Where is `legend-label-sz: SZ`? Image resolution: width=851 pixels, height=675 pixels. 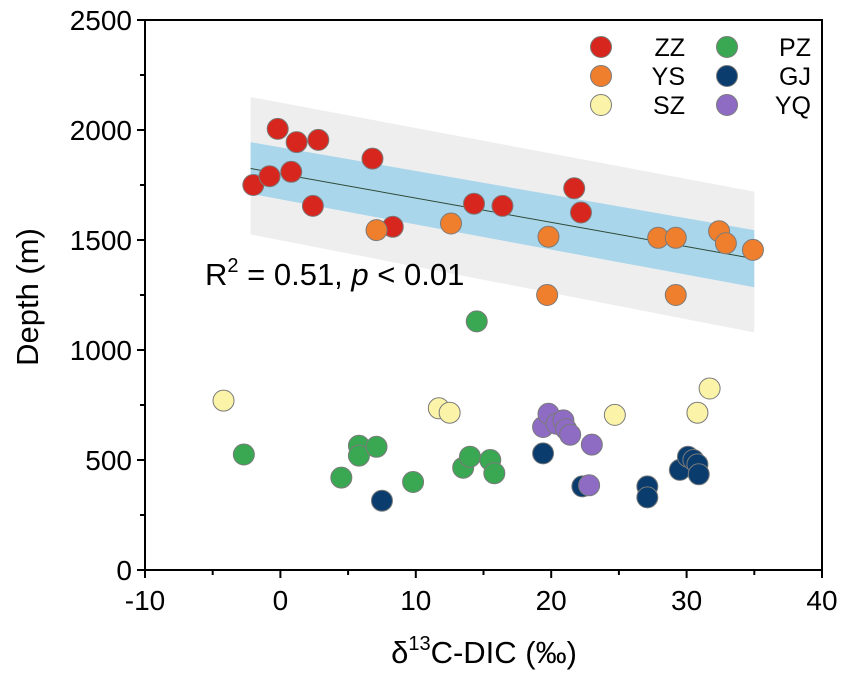 legend-label-sz: SZ is located at coordinates (669, 106).